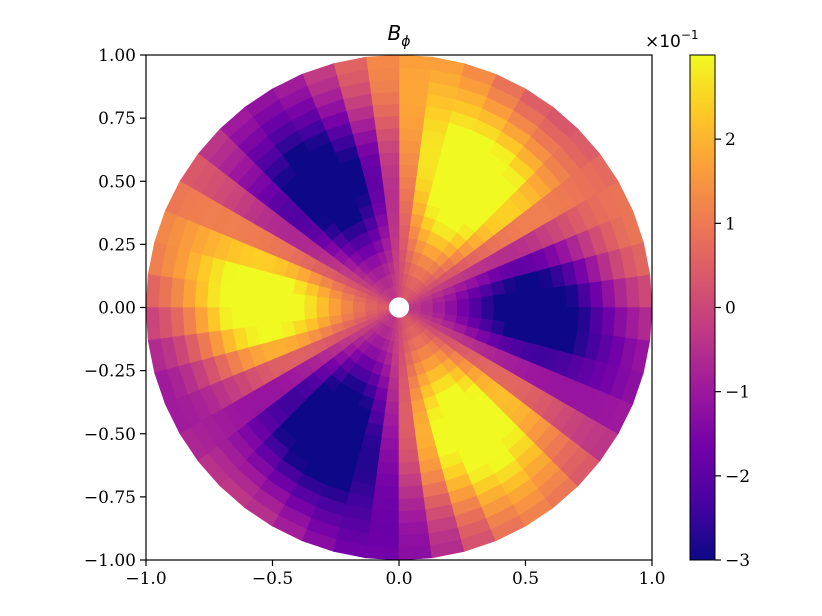 The image size is (822, 616). I want to click on y-tick-label: −0.75, so click(110, 498).